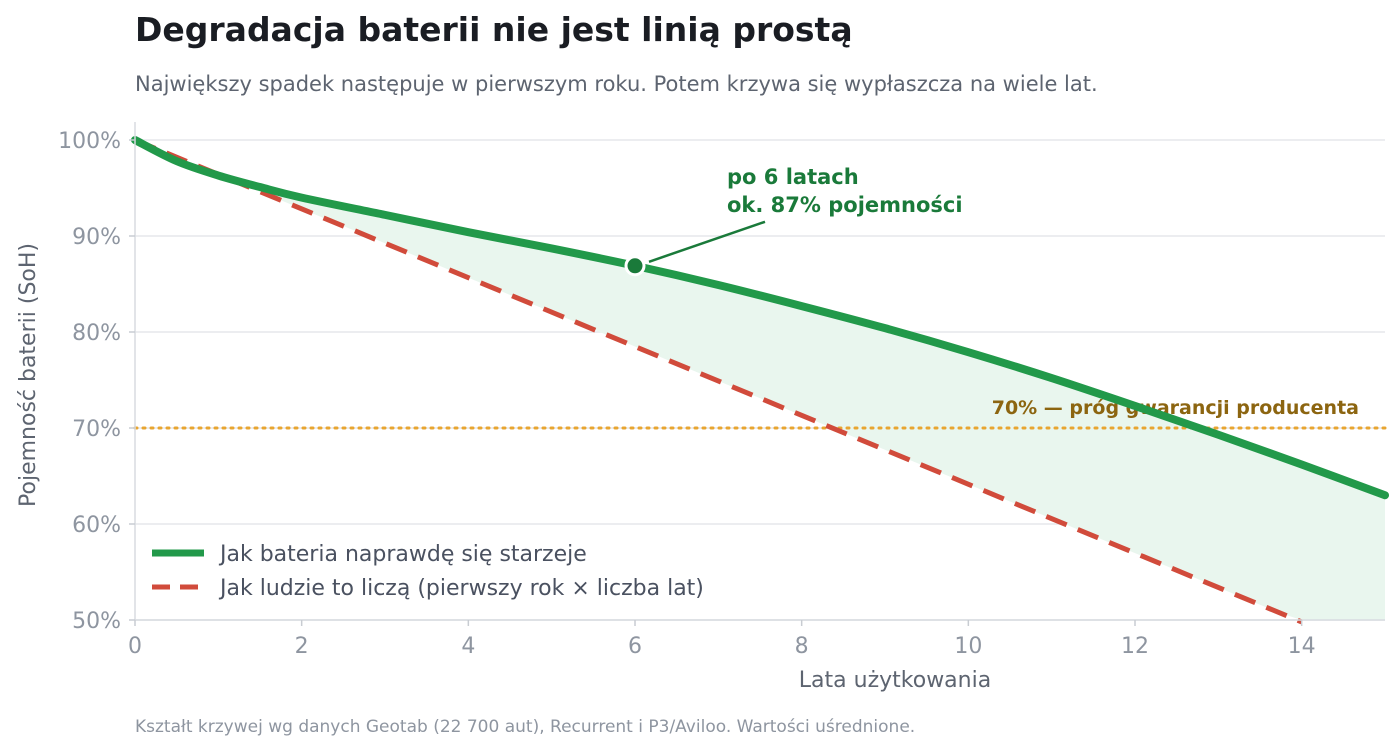  What do you see at coordinates (96, 333) in the screenshot?
I see `y-tick-label: 80%` at bounding box center [96, 333].